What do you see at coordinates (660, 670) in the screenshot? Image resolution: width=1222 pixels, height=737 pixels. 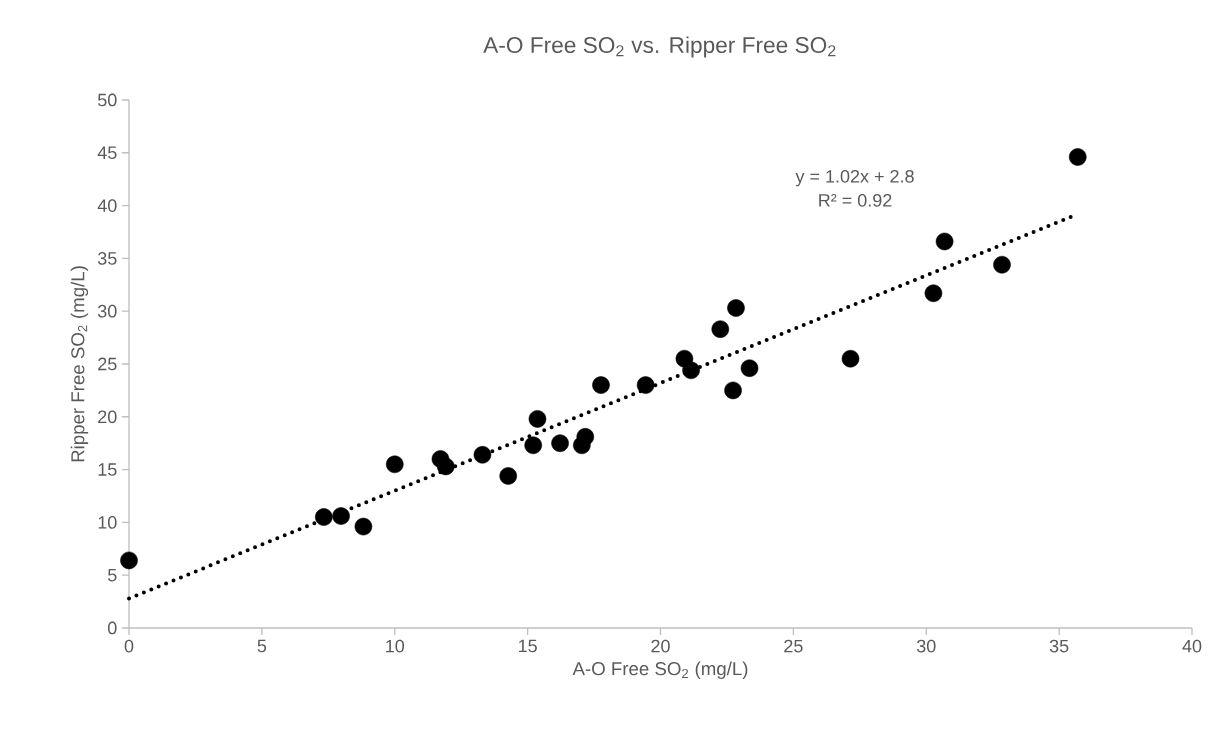 I see `x-axis-title: A-O Free SO$_{2}$ (mg/L)` at bounding box center [660, 670].